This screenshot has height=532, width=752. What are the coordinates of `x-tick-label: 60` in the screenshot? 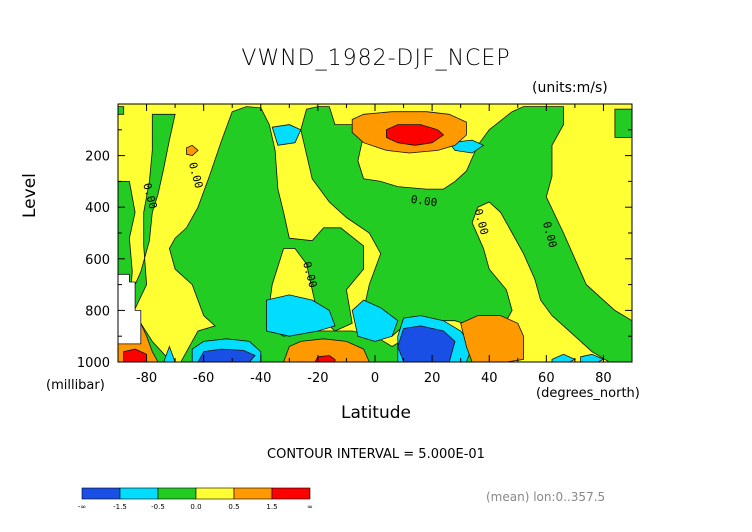 It's located at (546, 378).